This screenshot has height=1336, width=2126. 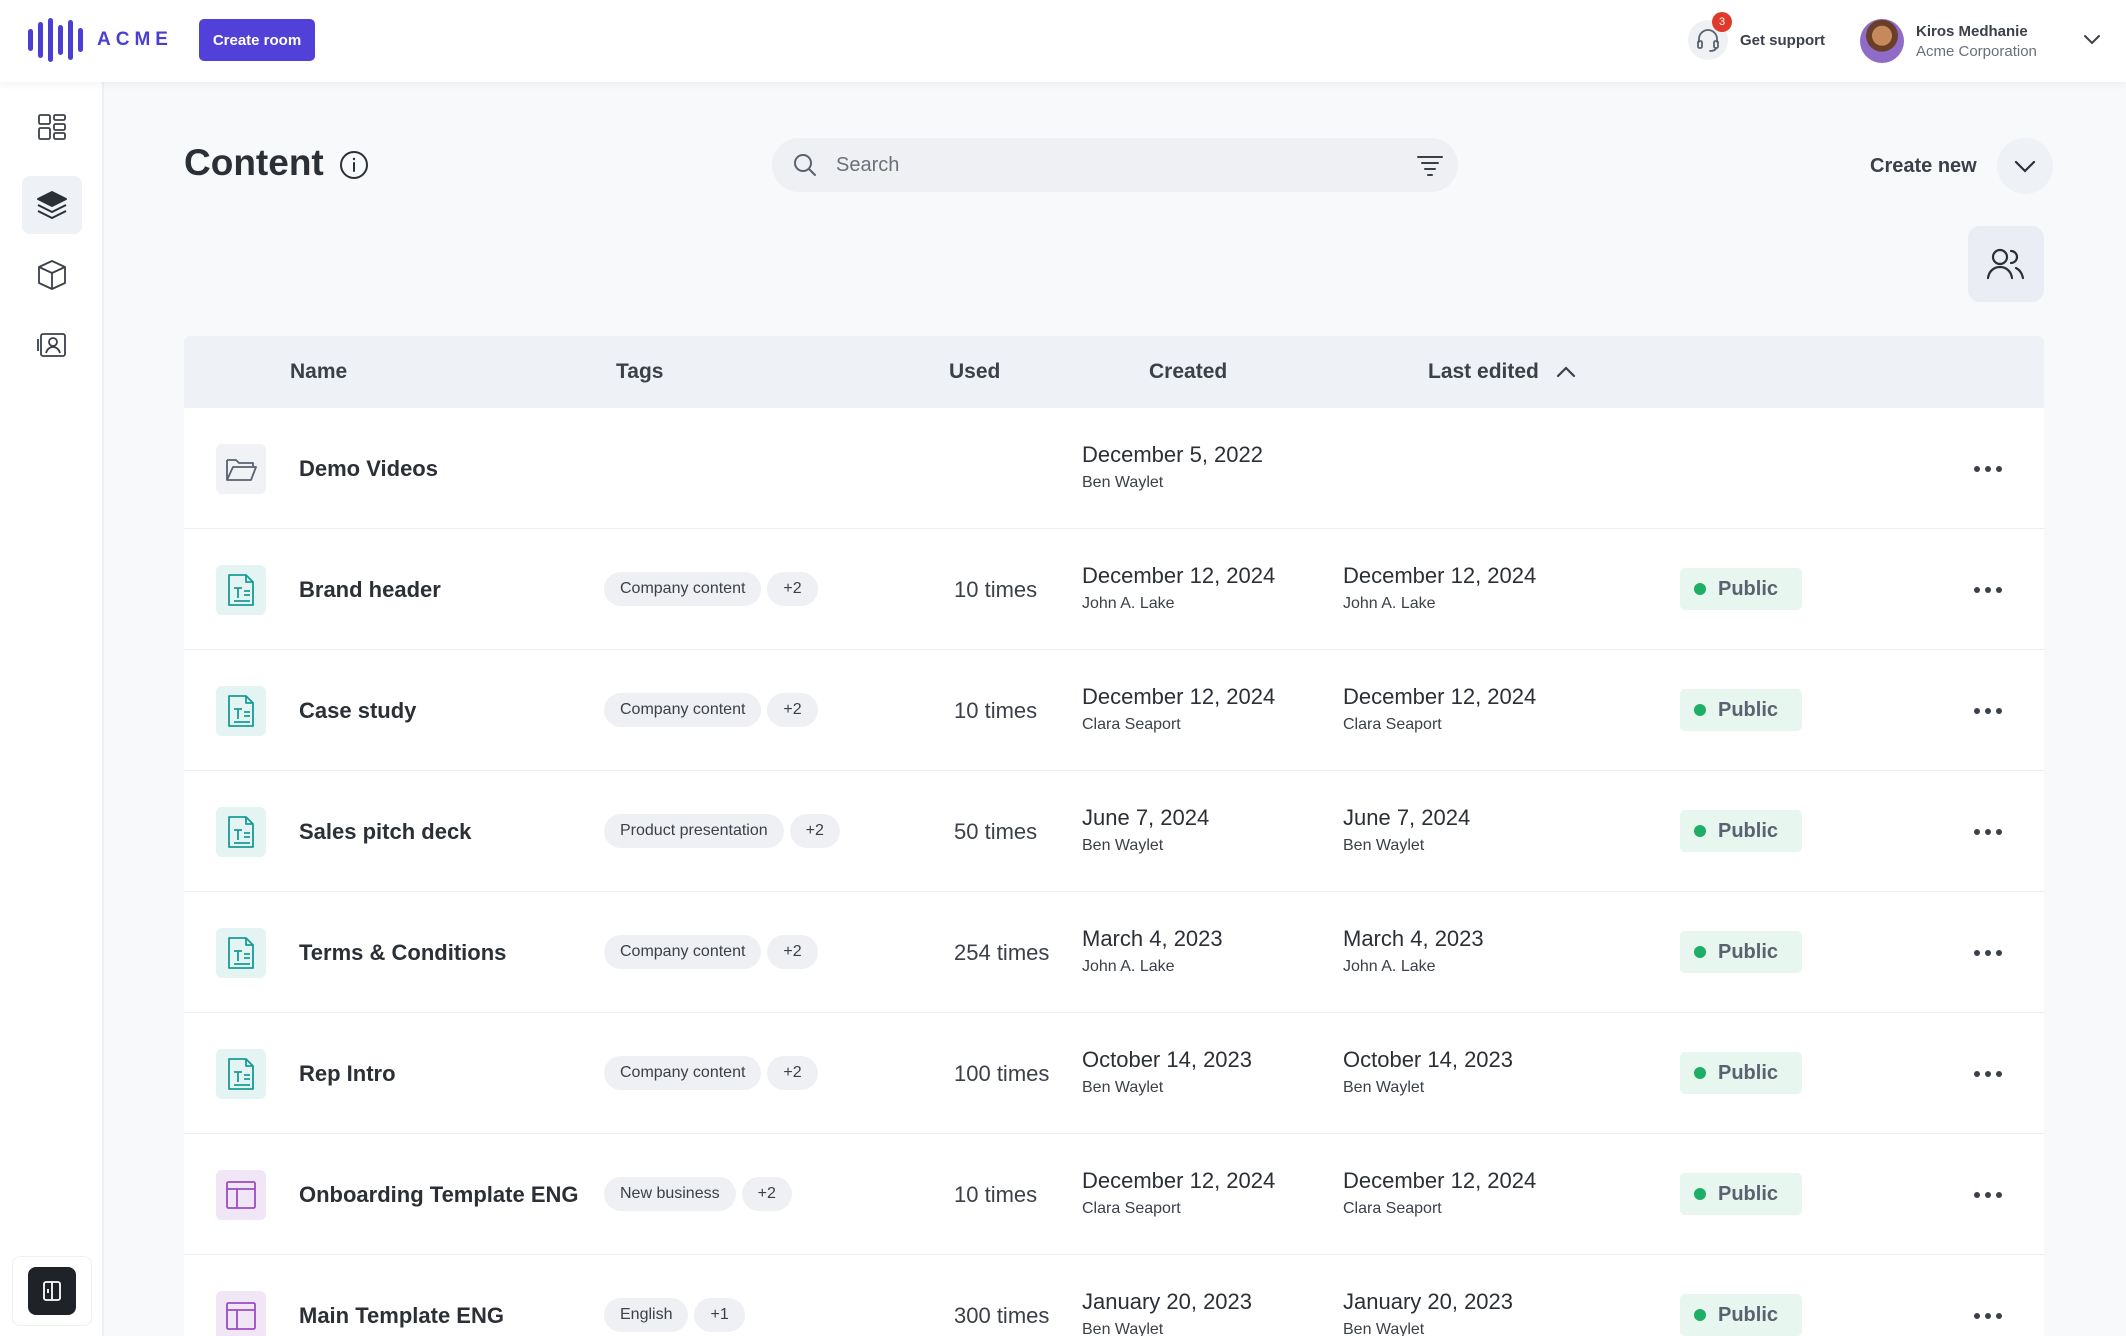 What do you see at coordinates (1565, 372) in the screenshot?
I see `sort-ascending-icon` at bounding box center [1565, 372].